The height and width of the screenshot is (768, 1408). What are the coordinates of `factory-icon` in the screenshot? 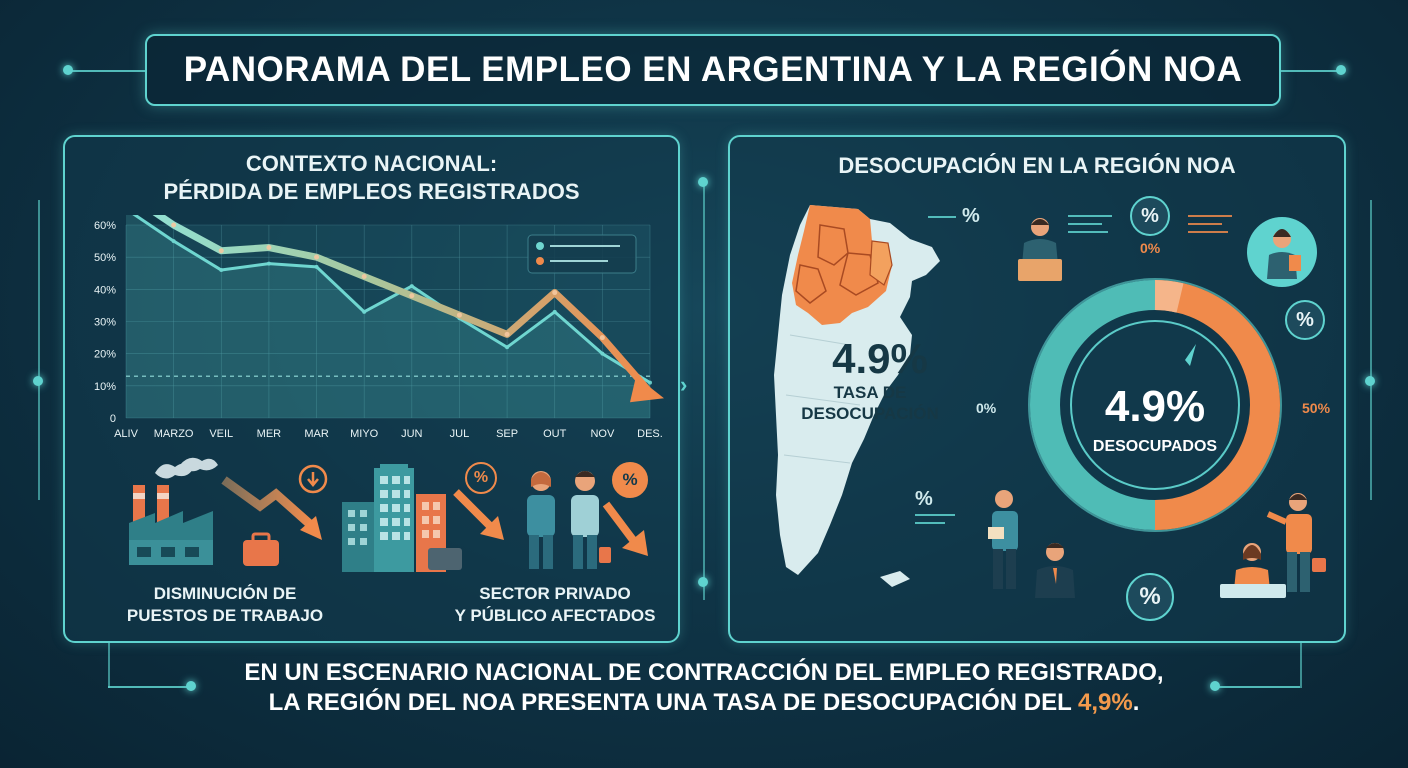 It's located at (204, 511).